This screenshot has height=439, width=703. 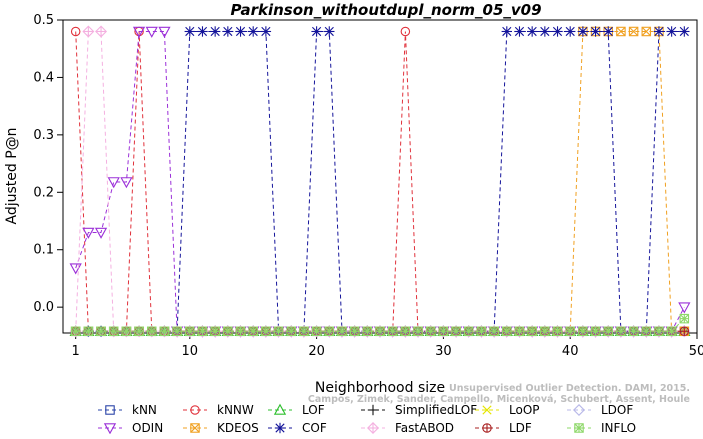 I want to click on x-tick-label: 1, so click(x=76, y=351).